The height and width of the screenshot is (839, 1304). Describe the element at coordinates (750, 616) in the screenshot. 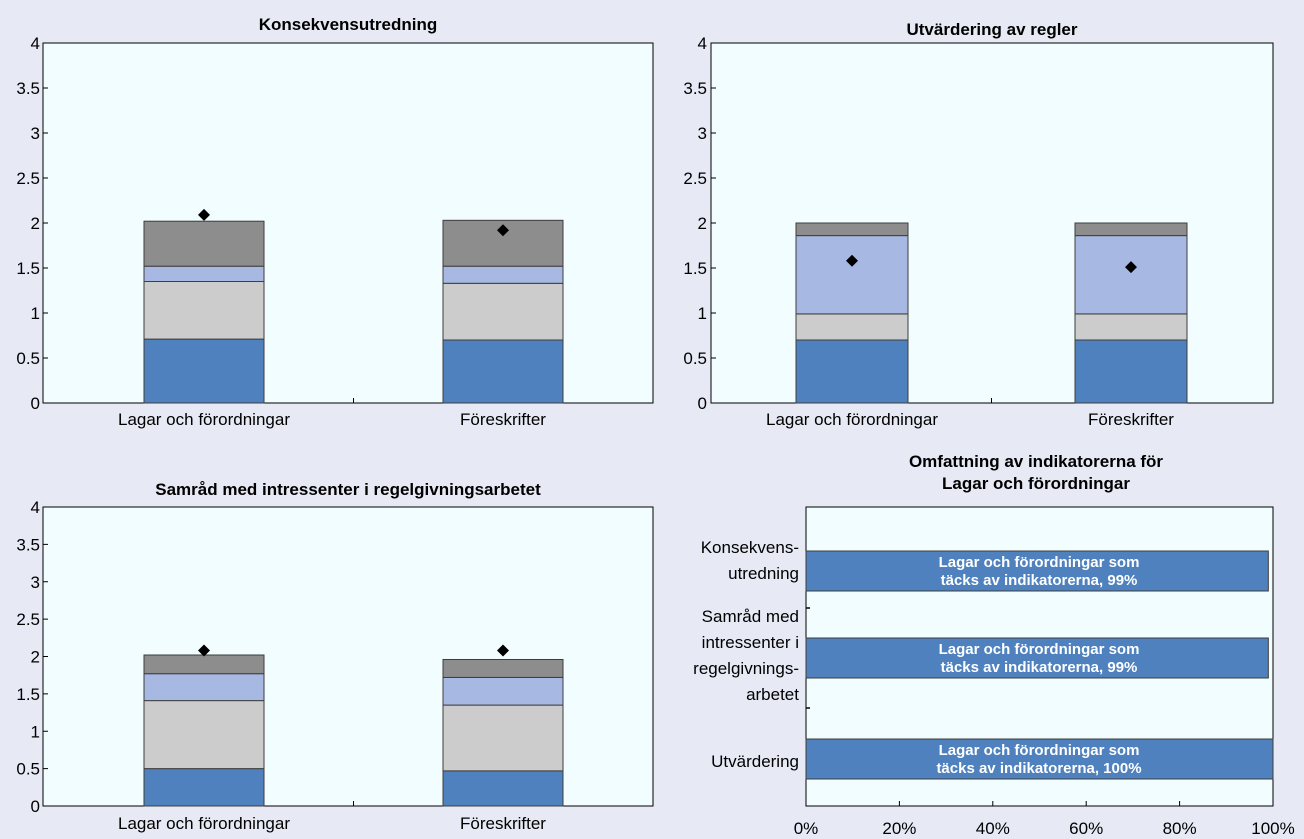

I see `y-category-label-line: Samråd med` at that location.